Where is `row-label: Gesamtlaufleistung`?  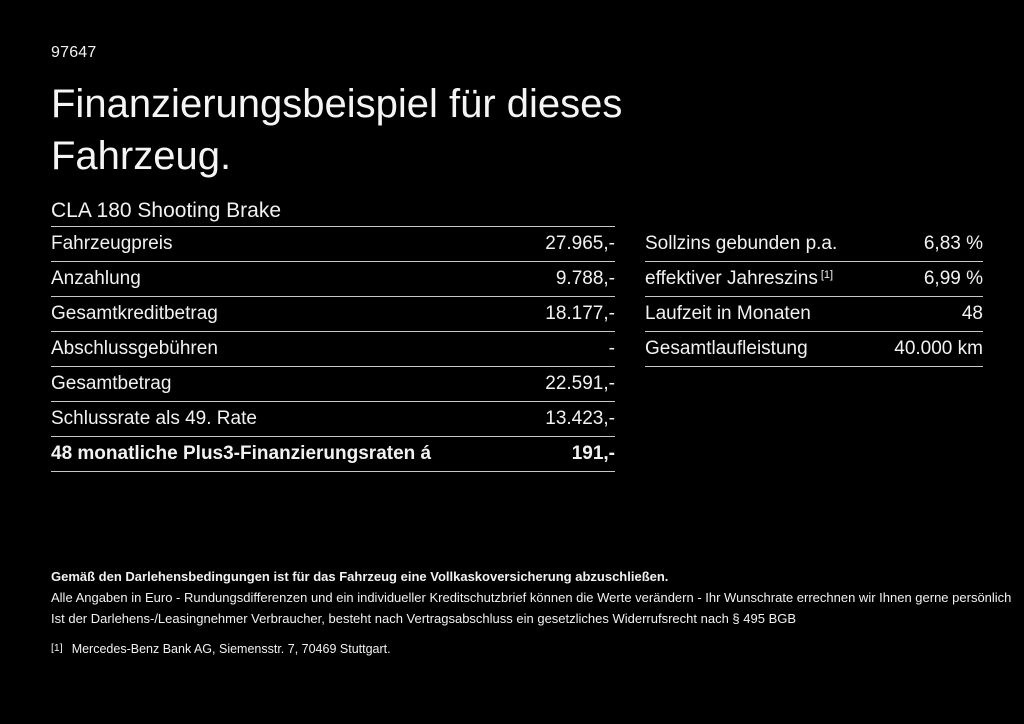
row-label: Gesamtlaufleistung is located at coordinates (726, 348).